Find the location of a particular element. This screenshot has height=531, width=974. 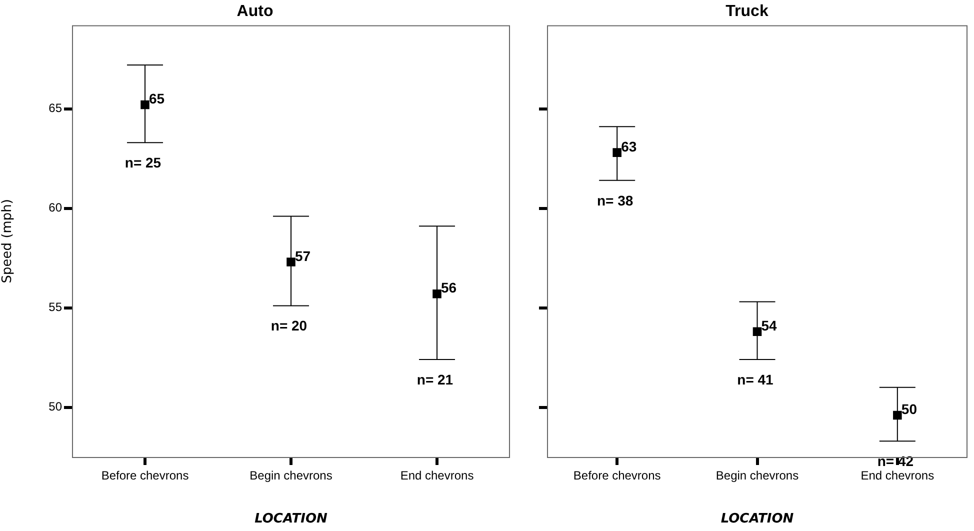

point is located at coordinates (291, 262).